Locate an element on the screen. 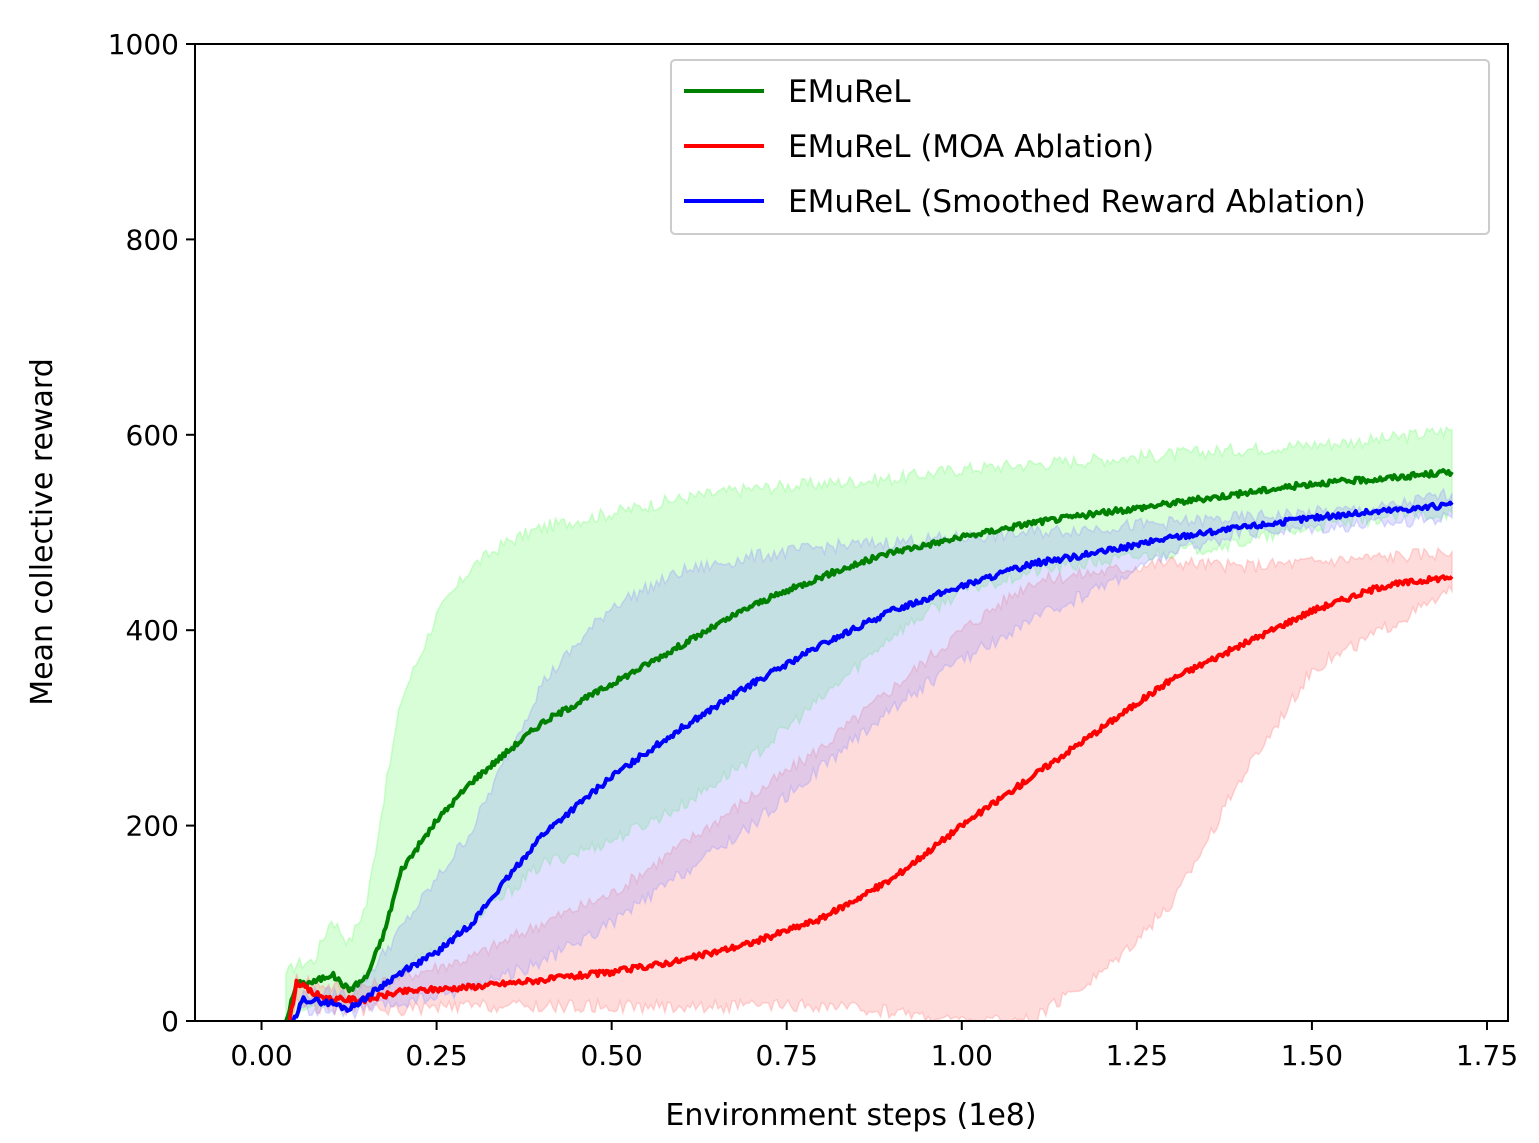 Image resolution: width=1539 pixels, height=1143 pixels. y-tick-label: 600 is located at coordinates (152, 435).